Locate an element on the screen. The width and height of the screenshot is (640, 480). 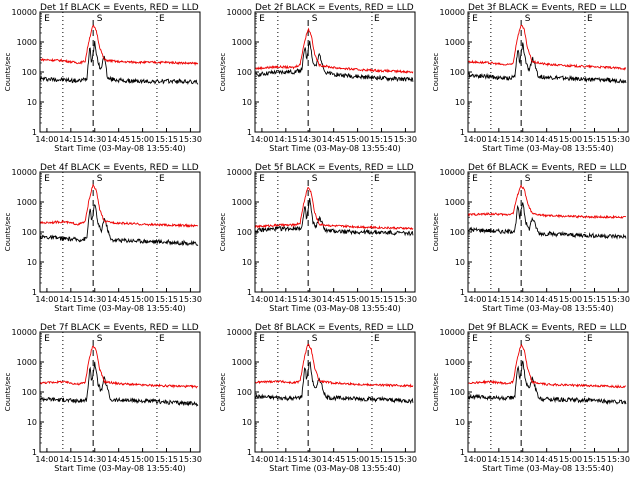
chart-title: Det 9f BLACK = Events, RED = LLD is located at coordinates (547, 328).